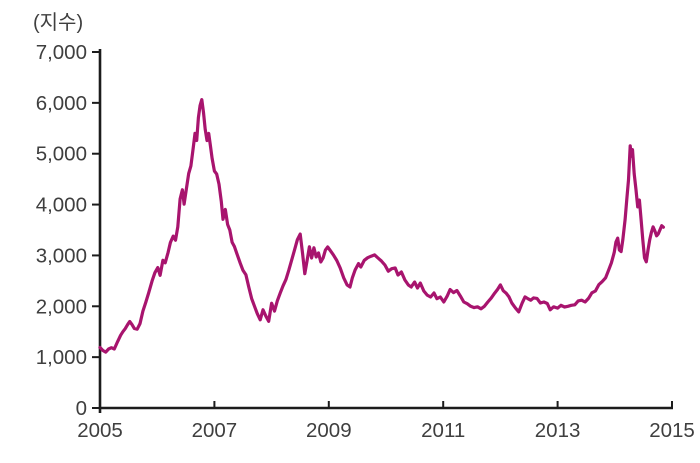 The width and height of the screenshot is (700, 463). What do you see at coordinates (672, 430) in the screenshot?
I see `x-tick-label: 2015` at bounding box center [672, 430].